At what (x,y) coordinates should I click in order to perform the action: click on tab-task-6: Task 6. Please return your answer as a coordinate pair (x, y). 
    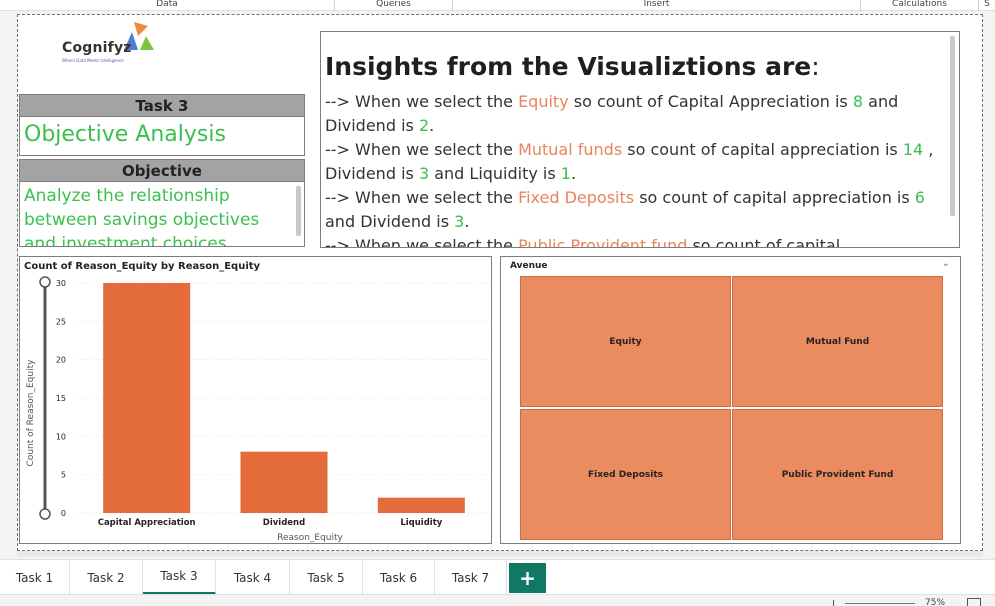
    Looking at the image, I should click on (399, 577).